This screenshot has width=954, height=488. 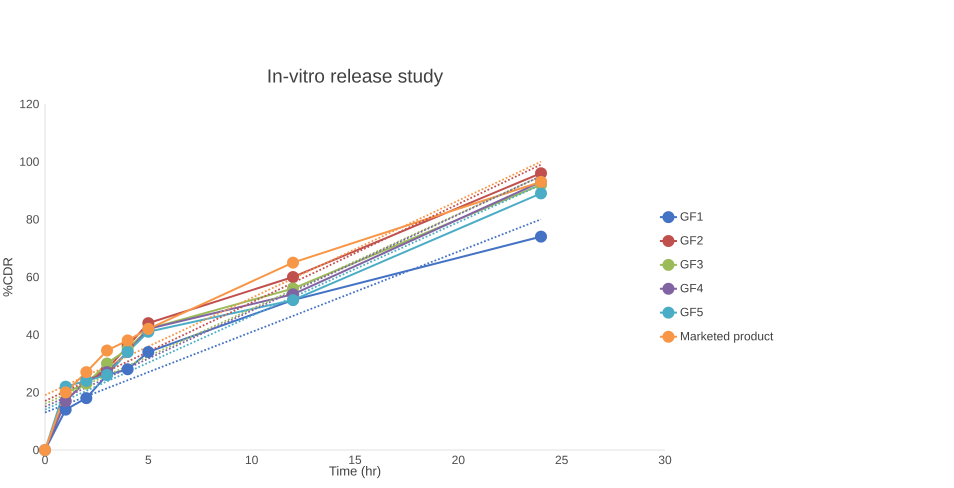 I want to click on x-tick-label: 20, so click(x=458, y=460).